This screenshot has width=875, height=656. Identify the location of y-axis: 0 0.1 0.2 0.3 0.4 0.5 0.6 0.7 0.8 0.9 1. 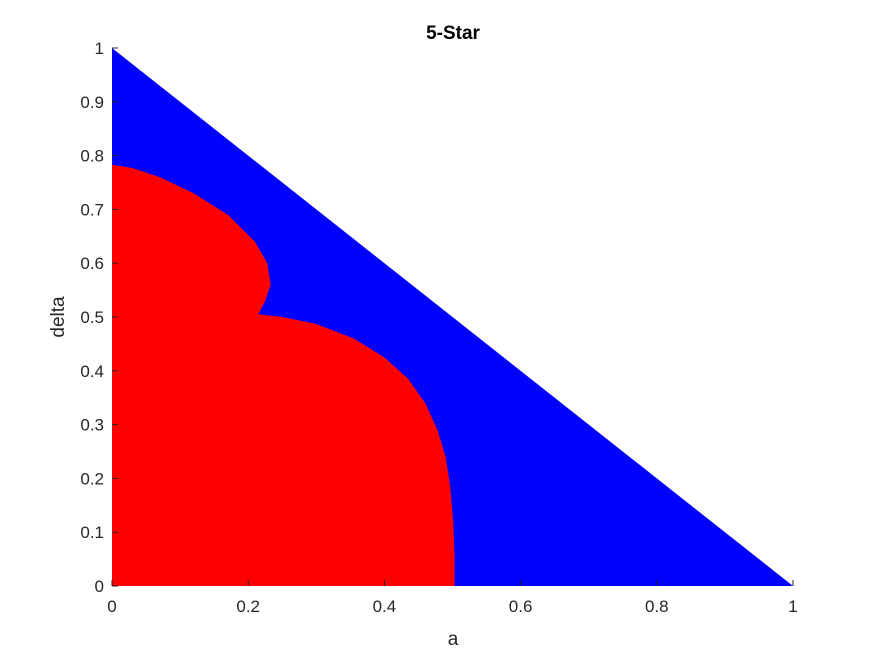
(99, 317).